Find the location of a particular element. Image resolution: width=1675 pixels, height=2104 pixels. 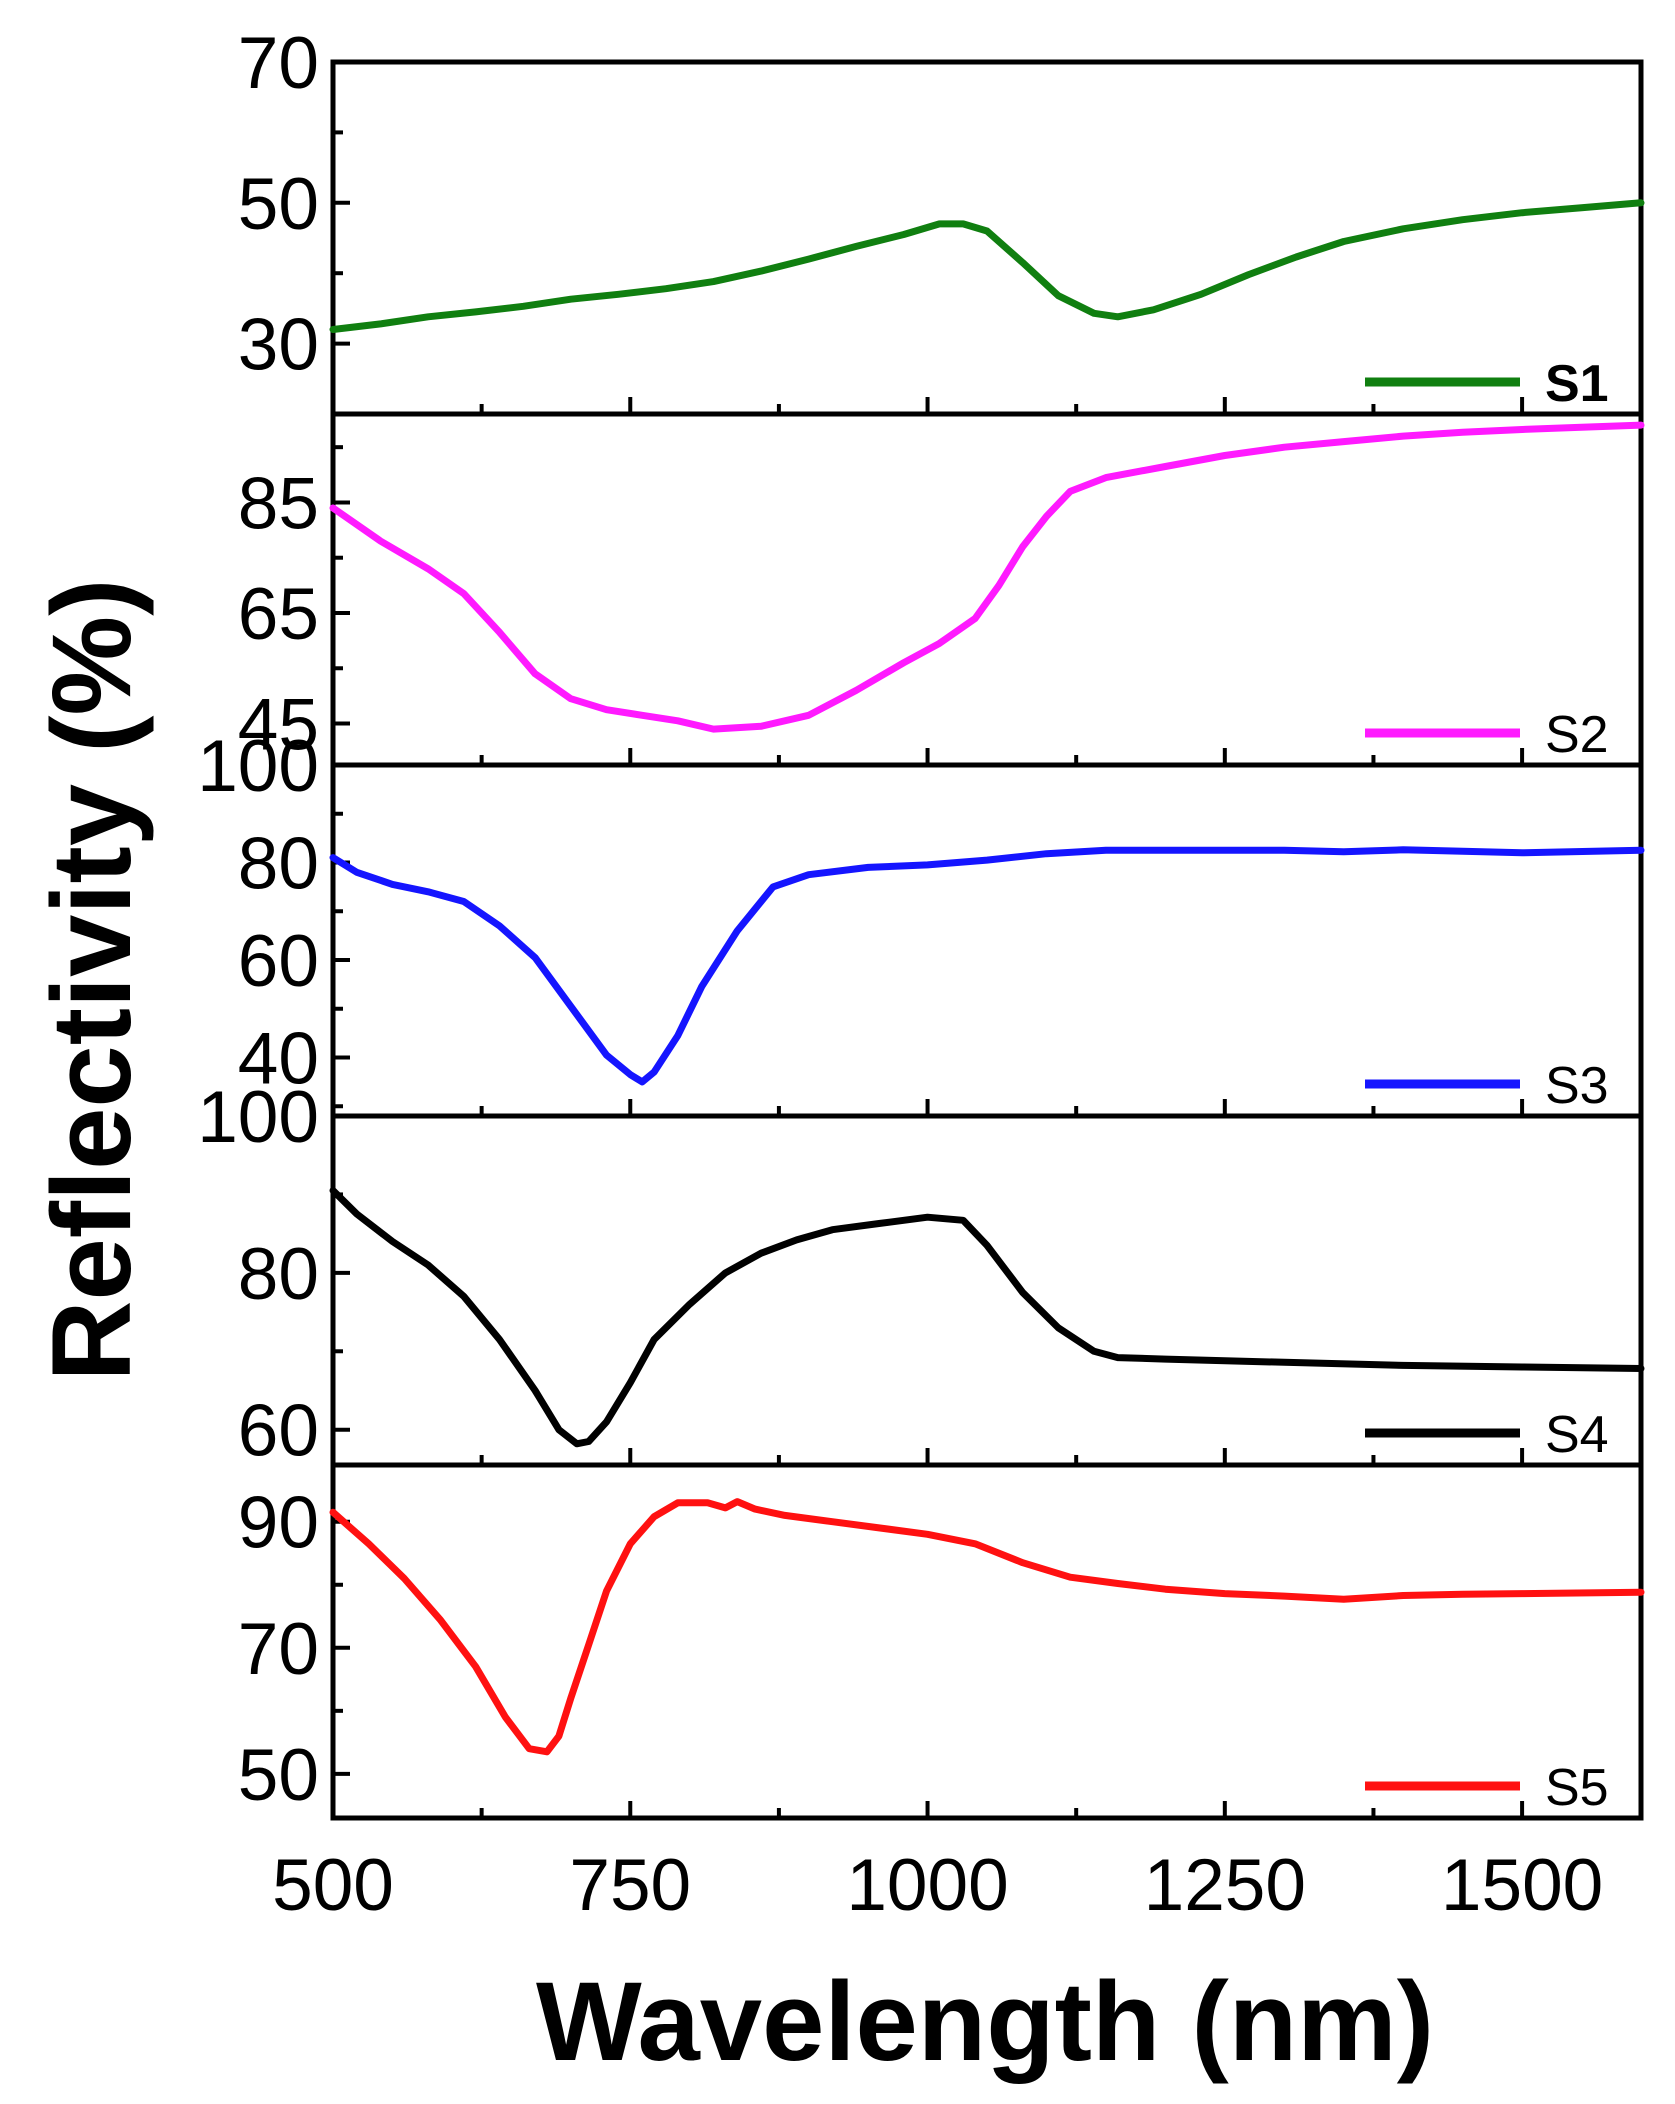

x-tick-label: 500 is located at coordinates (333, 1885).